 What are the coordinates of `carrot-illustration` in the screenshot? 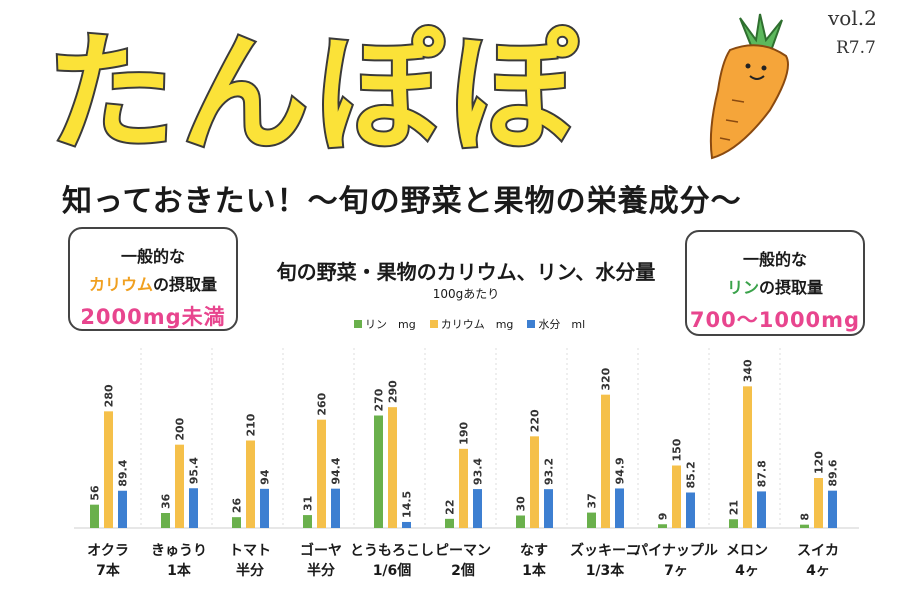 It's located at (749, 86).